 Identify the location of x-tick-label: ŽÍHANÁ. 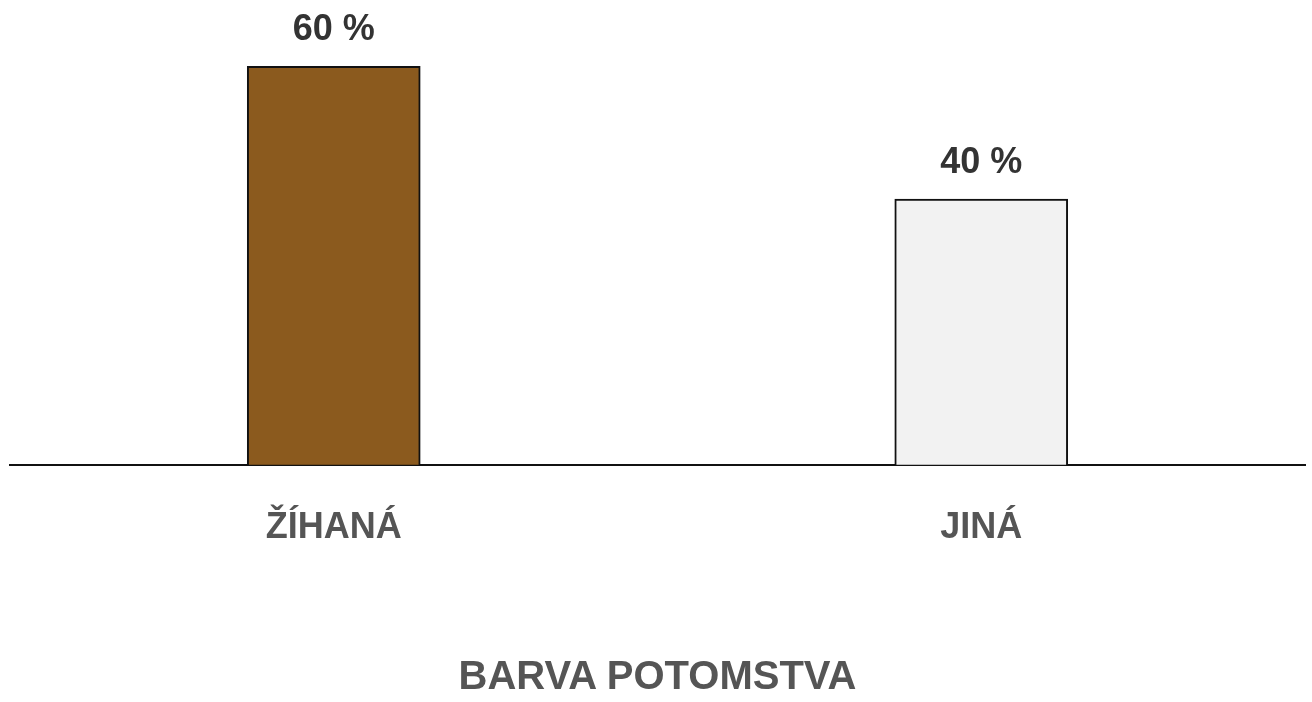
(333, 525).